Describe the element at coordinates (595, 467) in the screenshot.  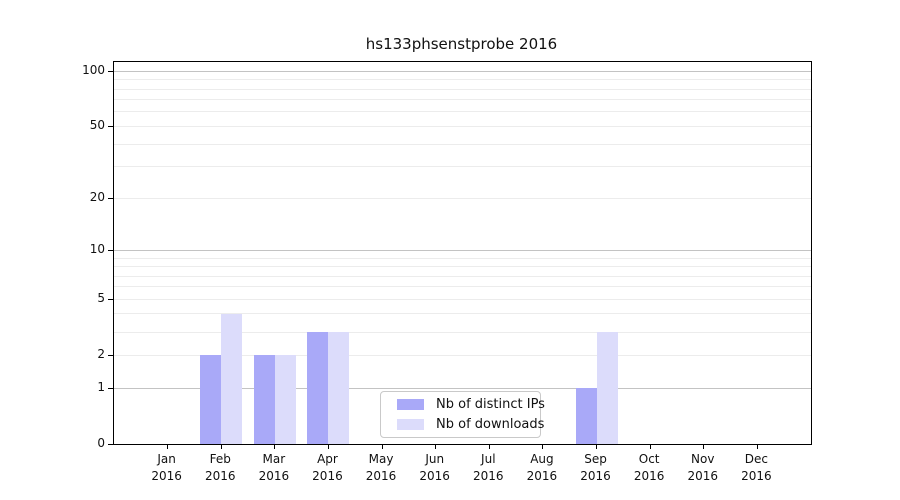
I see `x-tick-label: Sep 2016` at that location.